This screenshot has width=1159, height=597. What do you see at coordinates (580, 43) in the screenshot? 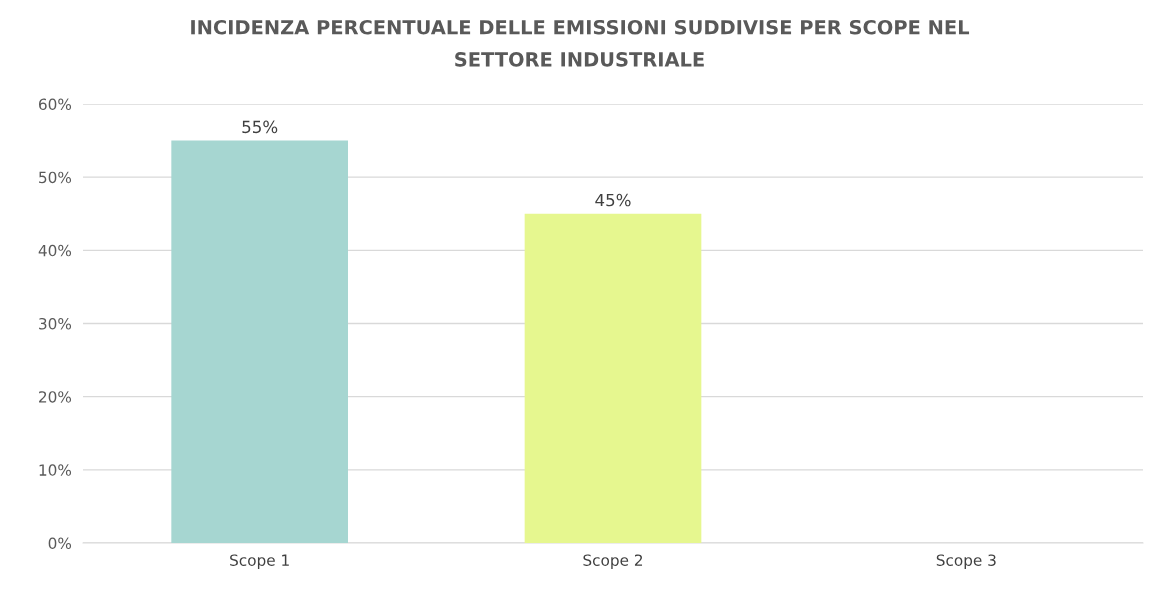
I see `chart-title: INCIDENZA PERCENTUALE DELLE EMISSIONI SUDDIVISE PER SCOPE NEL SETTORE INDUSTRIALE` at bounding box center [580, 43].